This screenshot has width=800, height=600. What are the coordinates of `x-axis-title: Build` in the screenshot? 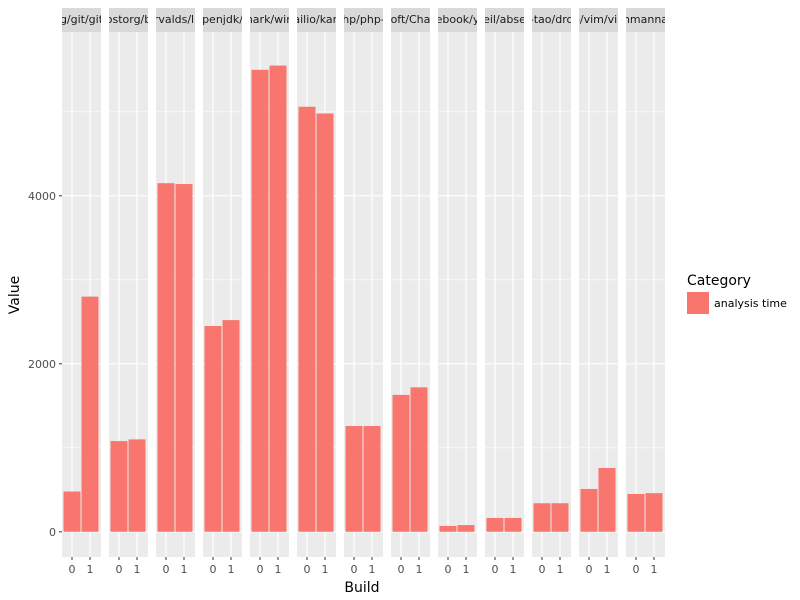 It's located at (361, 588).